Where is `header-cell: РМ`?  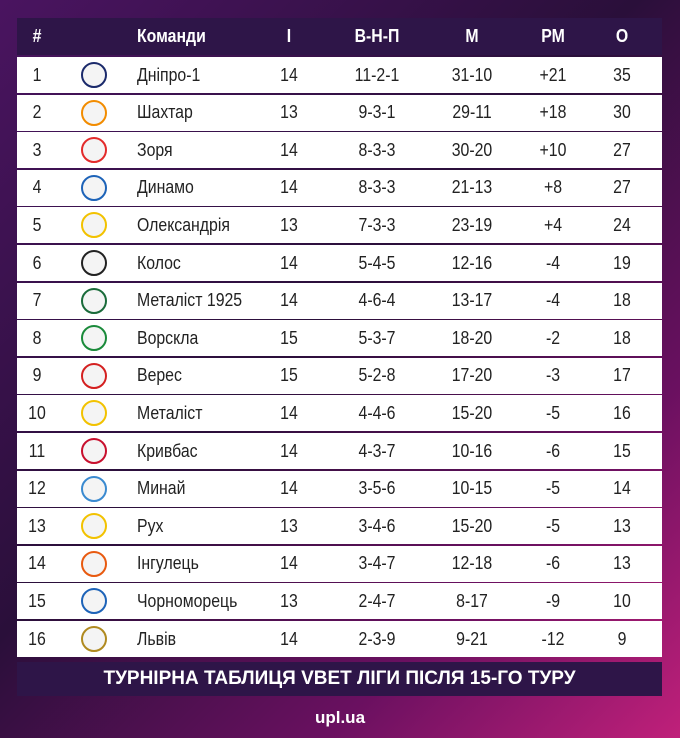
header-cell: РМ is located at coordinates (553, 36).